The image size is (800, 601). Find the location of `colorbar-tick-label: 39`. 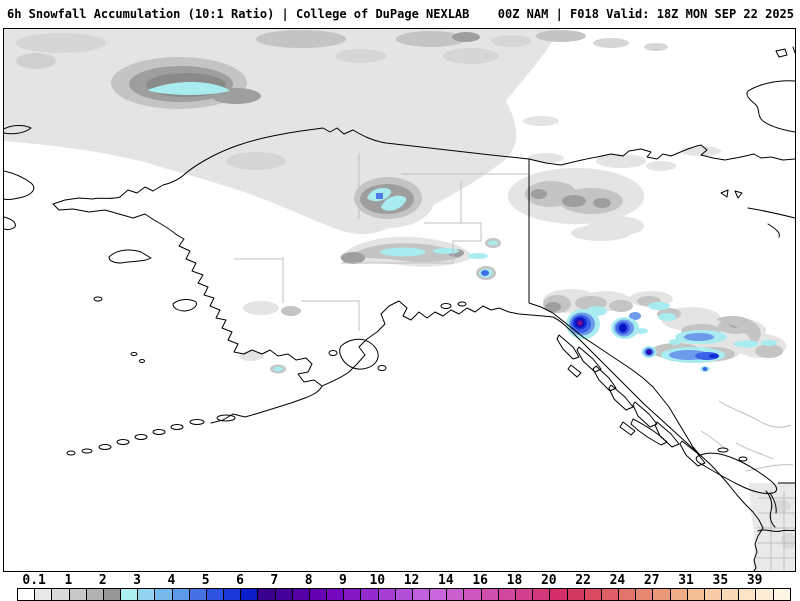

colorbar-tick-label: 39 is located at coordinates (754, 580).